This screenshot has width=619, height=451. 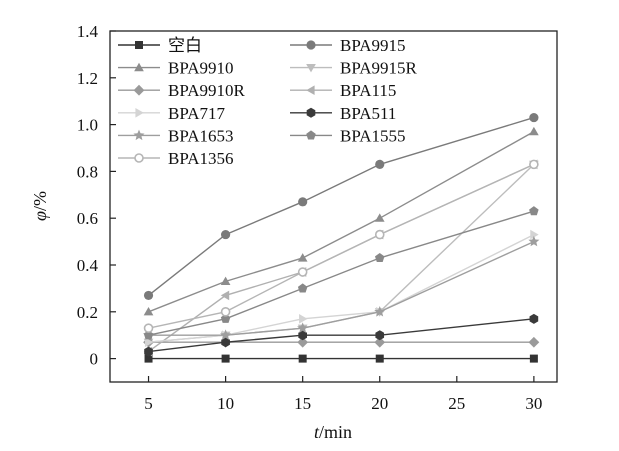 I want to click on y-tick-label: 0.8, so click(x=87, y=171).